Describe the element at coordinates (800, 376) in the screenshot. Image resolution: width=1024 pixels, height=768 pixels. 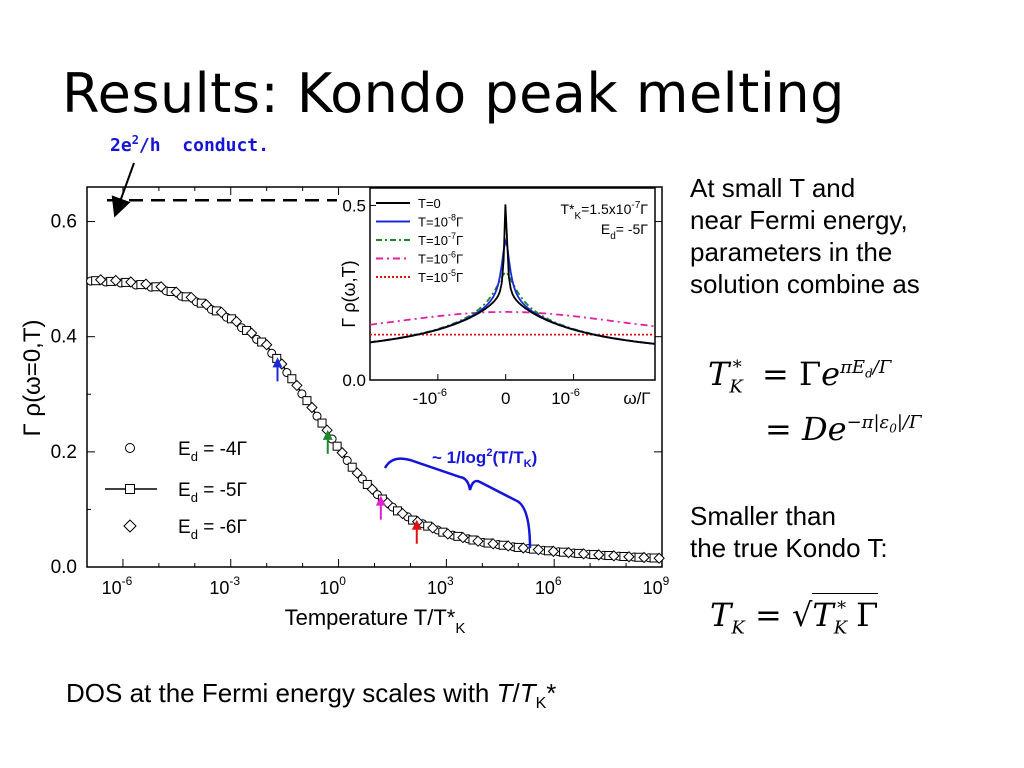
I see `equation-tk-star-1: TK* = ΓeπEd/Γ` at that location.